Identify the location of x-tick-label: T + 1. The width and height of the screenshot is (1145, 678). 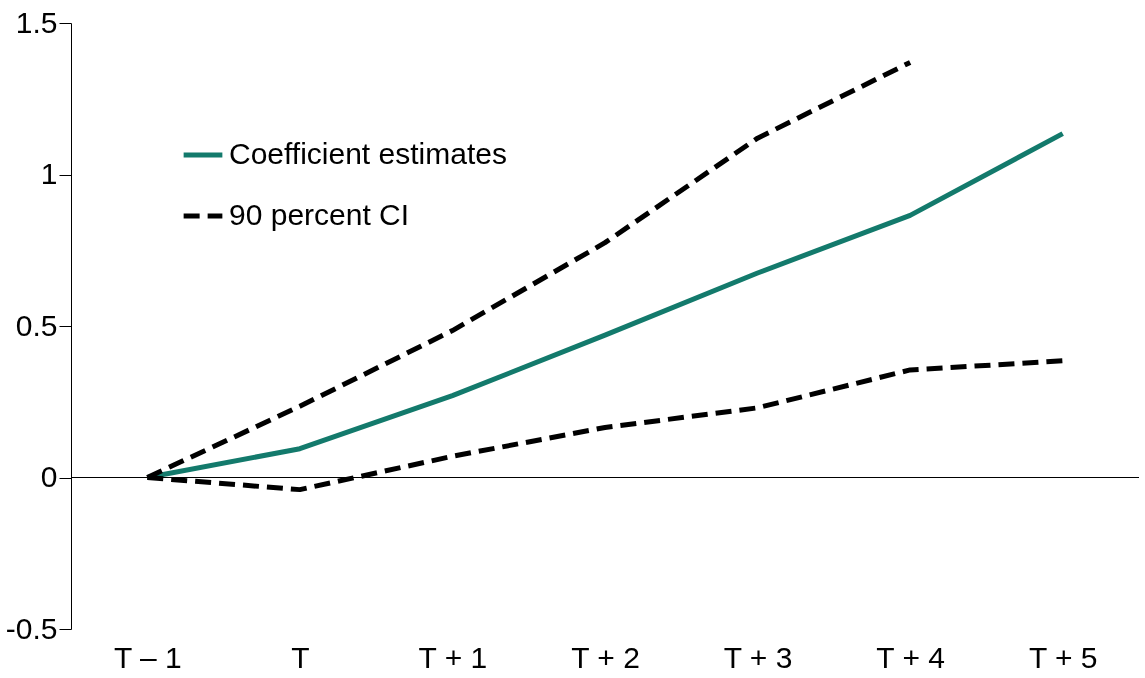
(453, 657).